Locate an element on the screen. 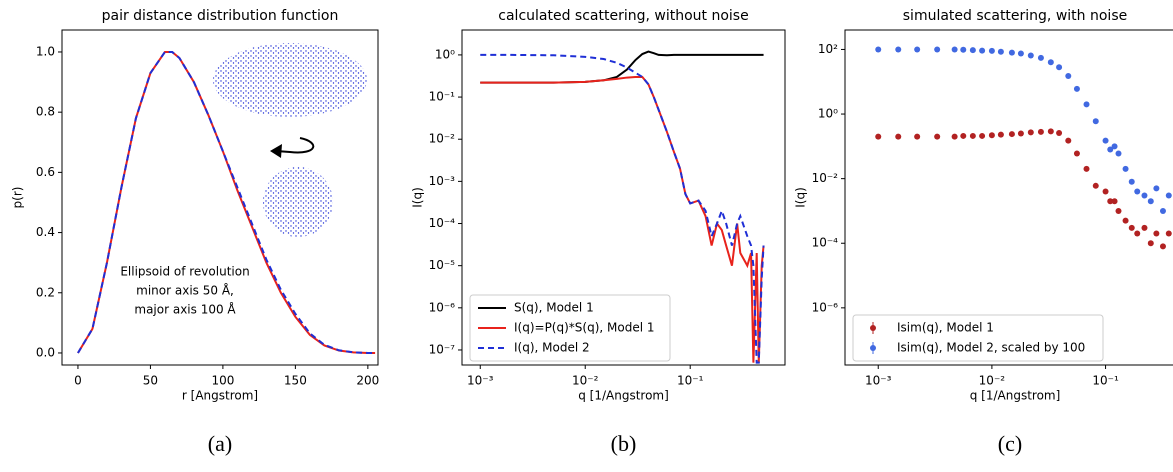 The image size is (1173, 472). y-tick-label: 1.0 is located at coordinates (45, 51).